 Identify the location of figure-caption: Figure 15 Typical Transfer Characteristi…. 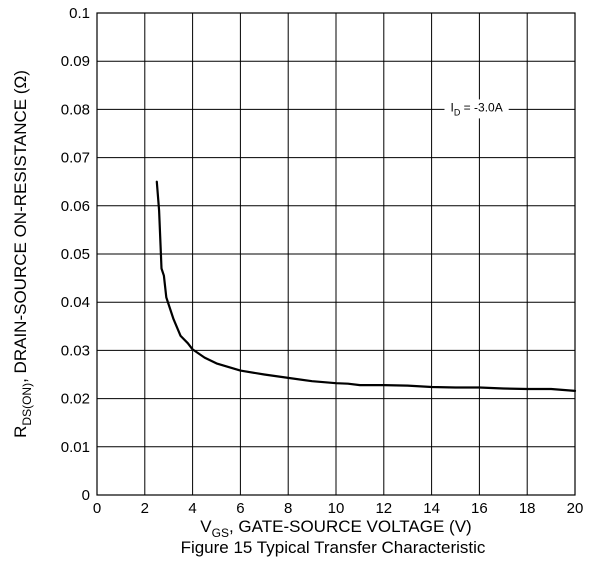
(333, 547).